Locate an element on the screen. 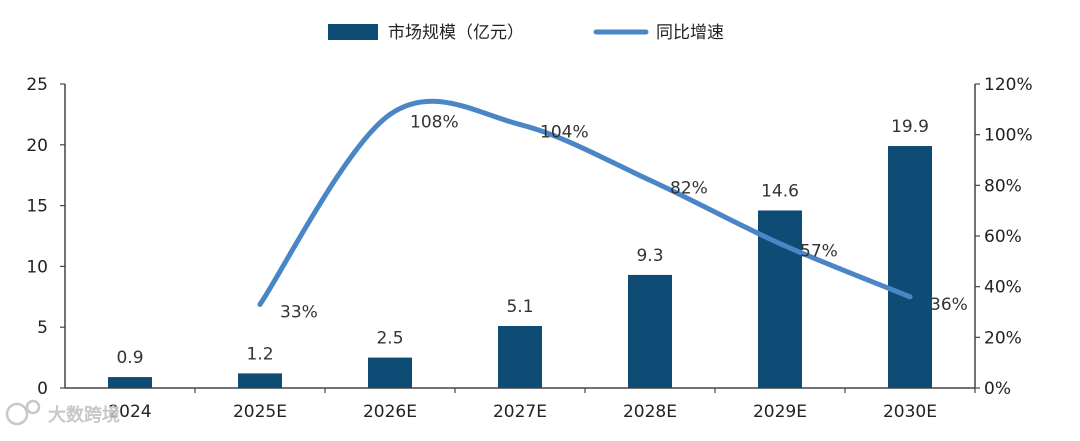 The image size is (1080, 441). right-tick-label: 0% is located at coordinates (997, 389).